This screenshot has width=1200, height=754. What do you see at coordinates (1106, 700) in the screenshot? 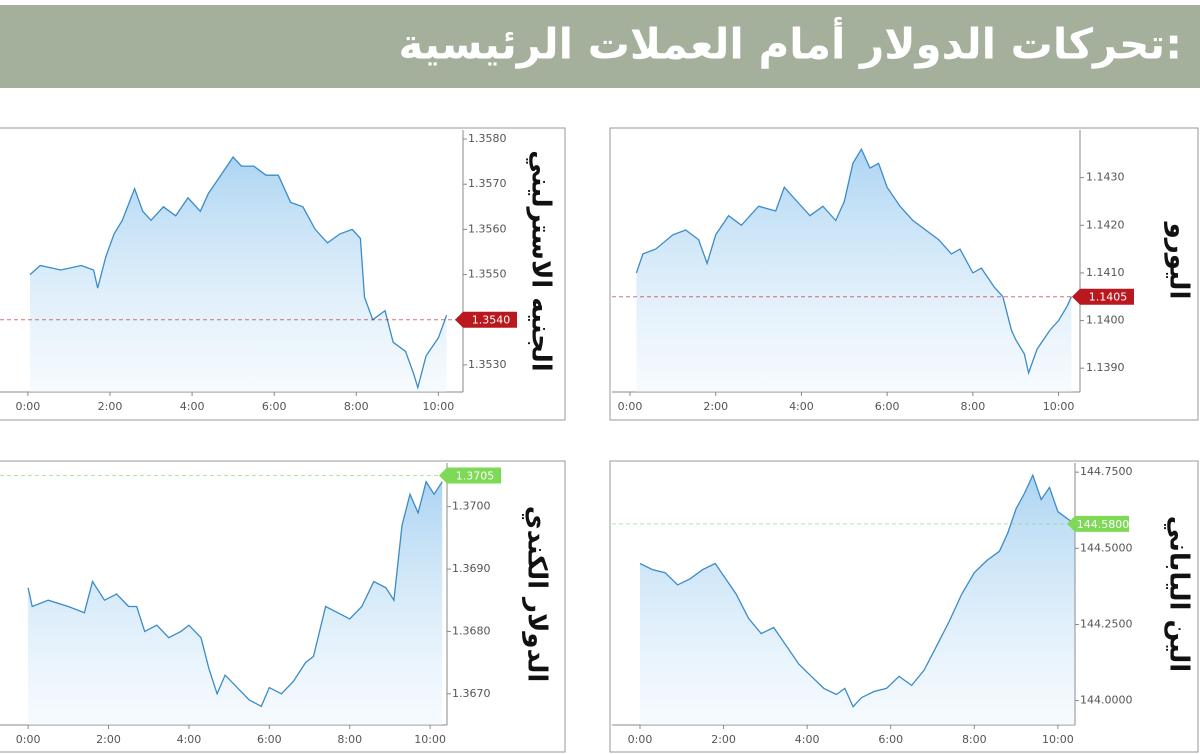
I see `y-tick-label: 144.0000` at bounding box center [1106, 700].